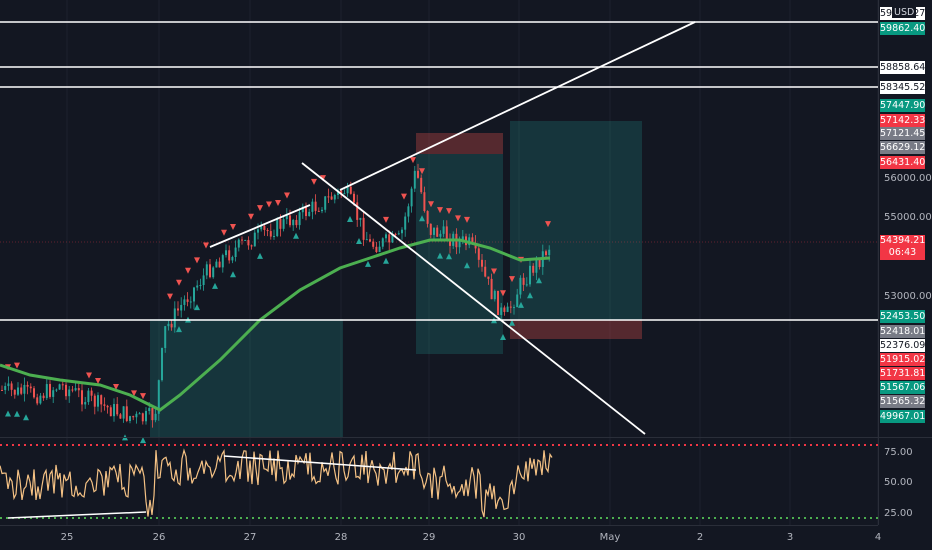  I want to click on time-tick: 29, so click(429, 537).